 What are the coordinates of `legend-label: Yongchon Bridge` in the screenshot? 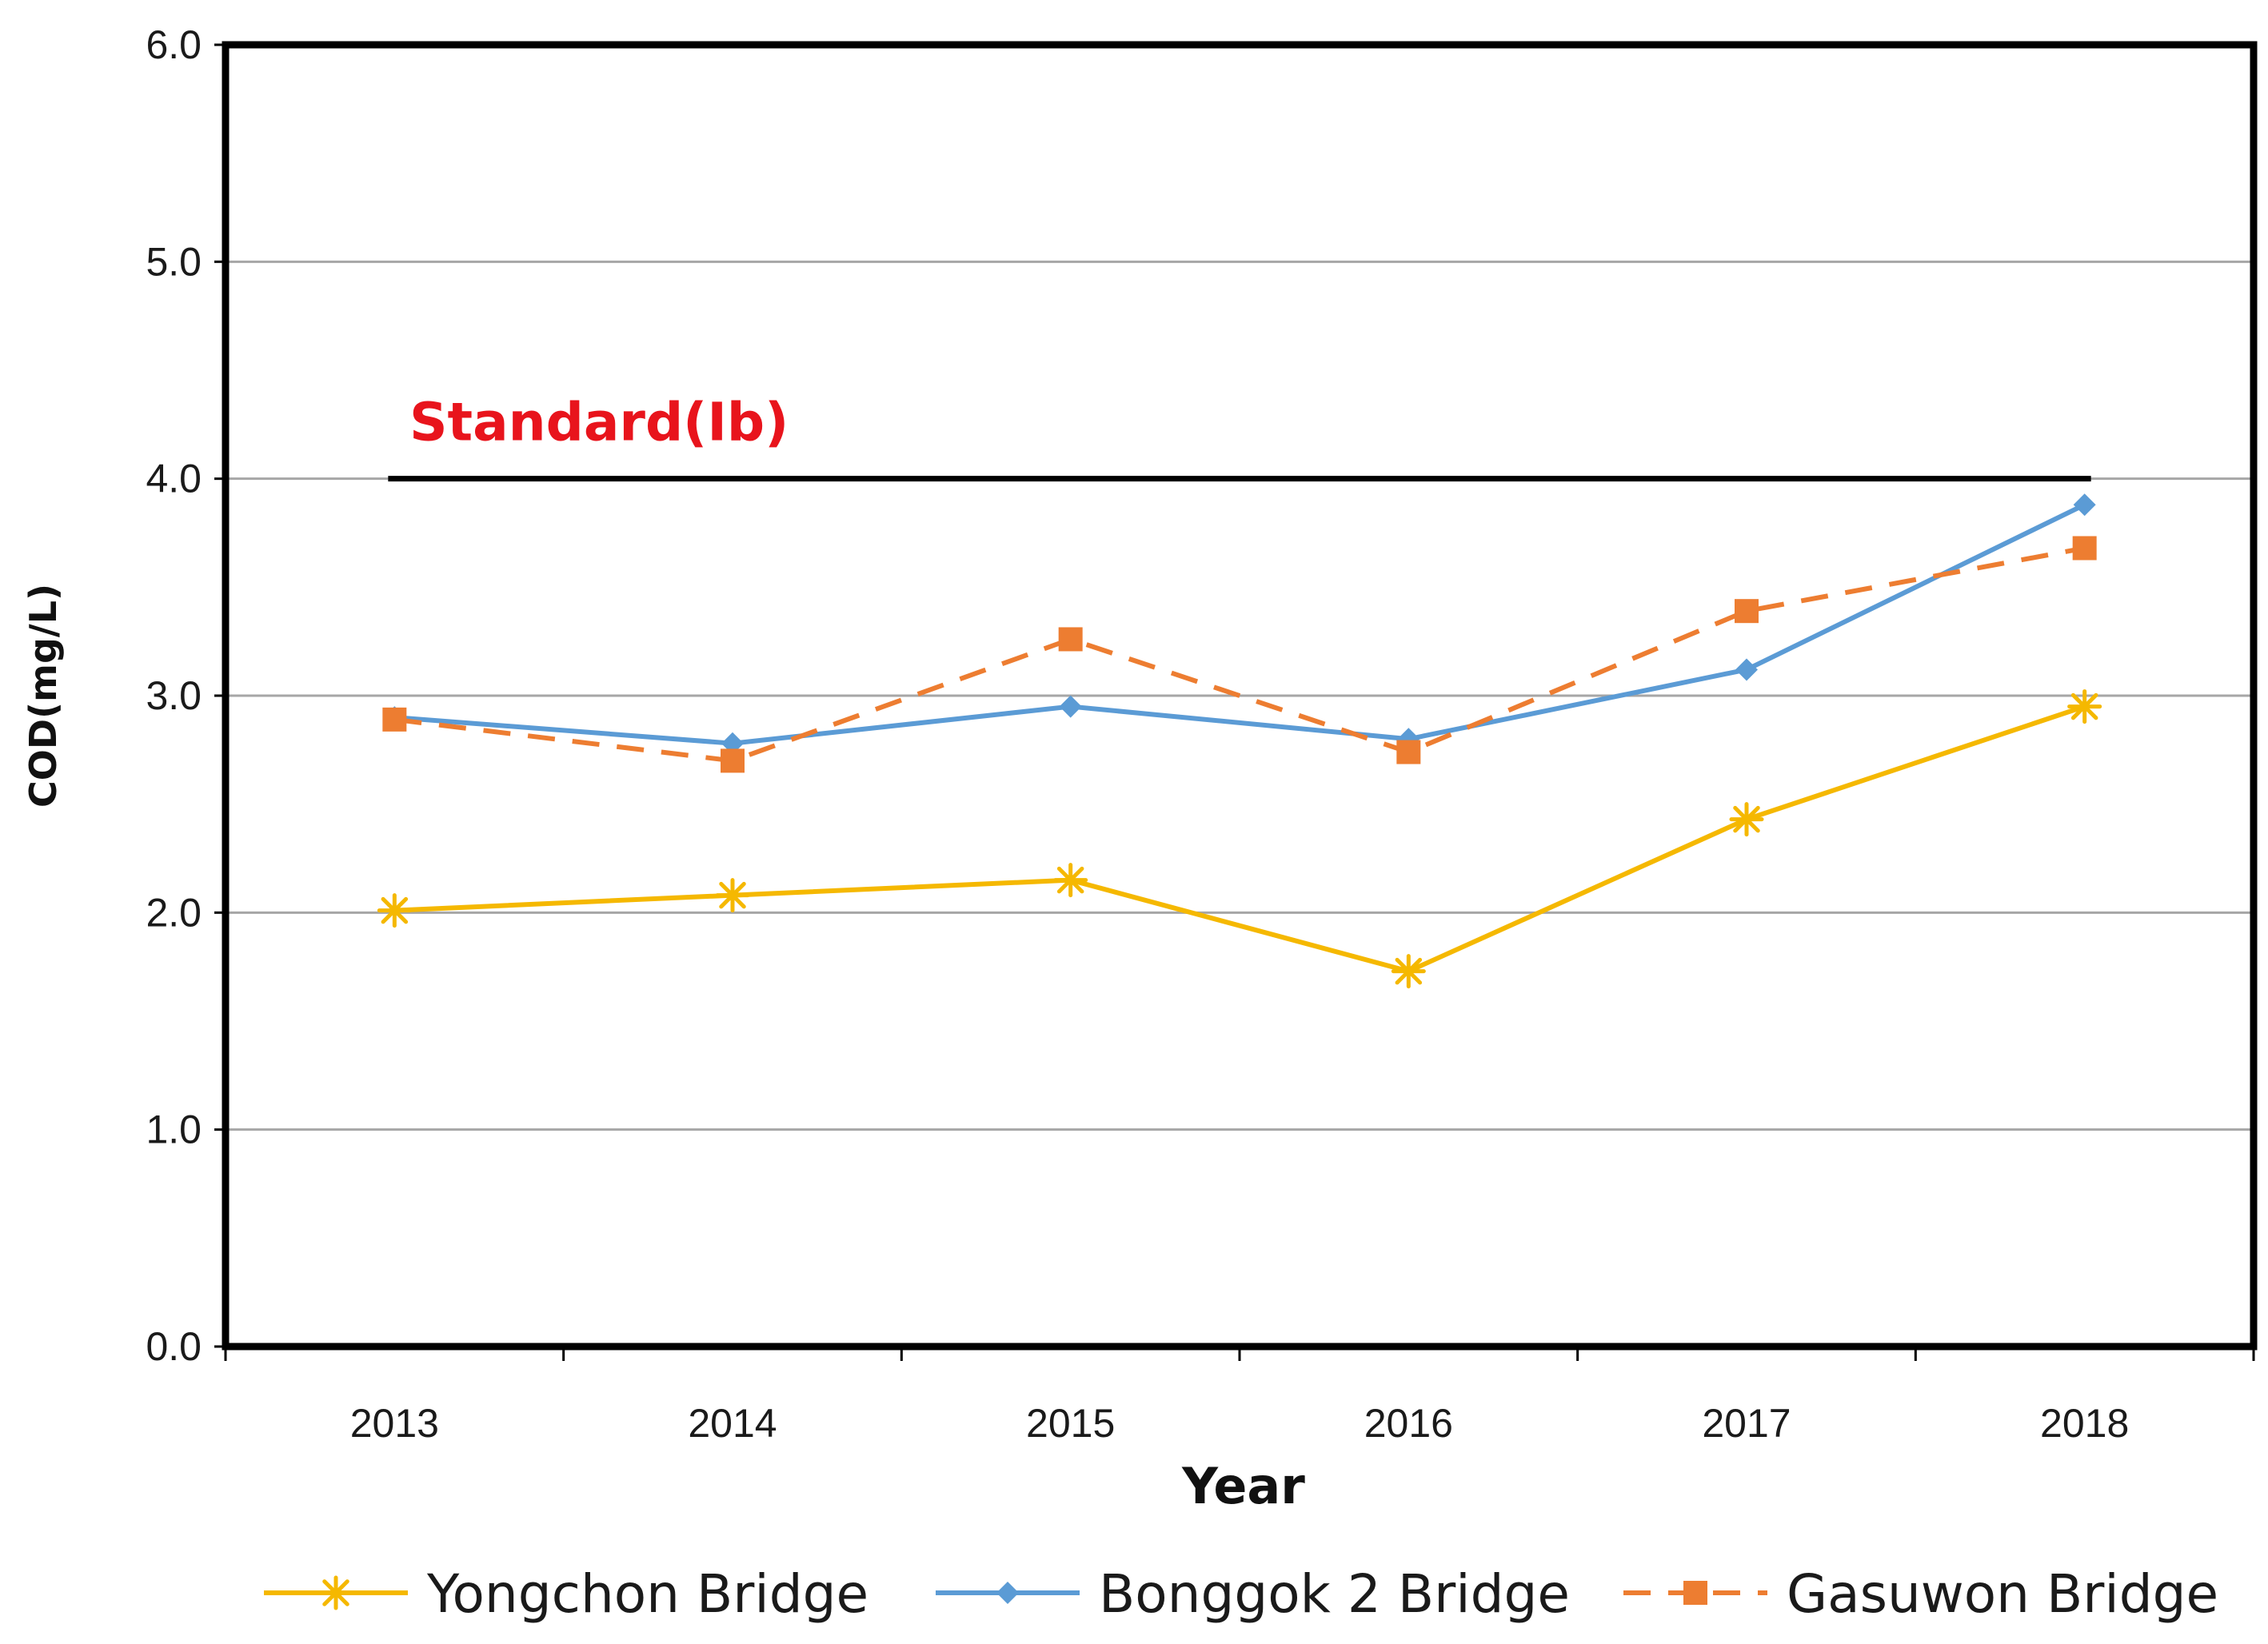 It's located at (647, 1594).